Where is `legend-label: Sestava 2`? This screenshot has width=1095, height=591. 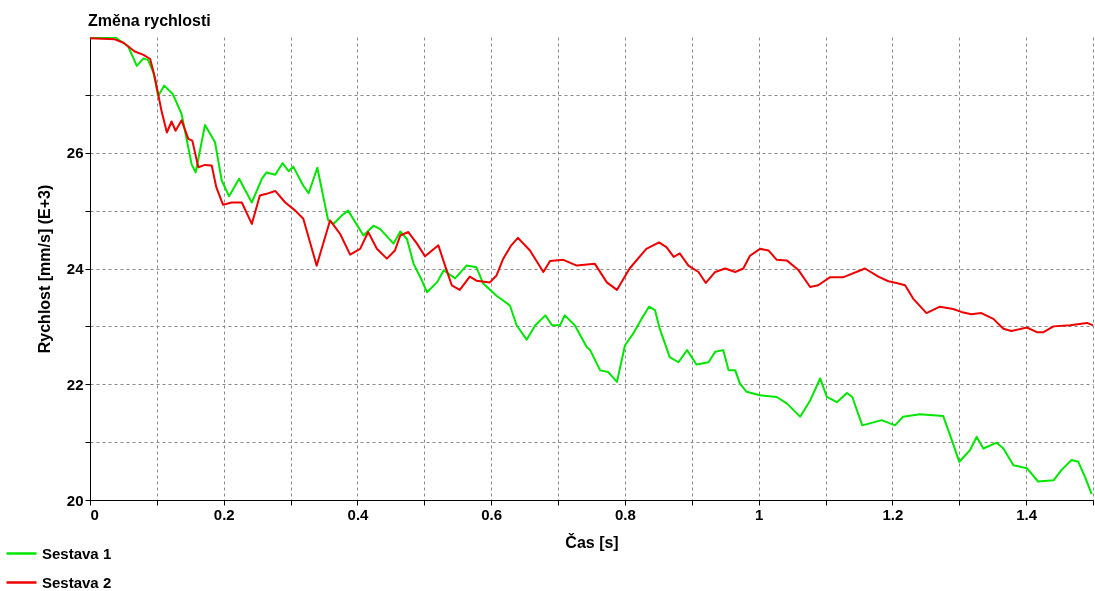
legend-label: Sestava 2 is located at coordinates (77, 582).